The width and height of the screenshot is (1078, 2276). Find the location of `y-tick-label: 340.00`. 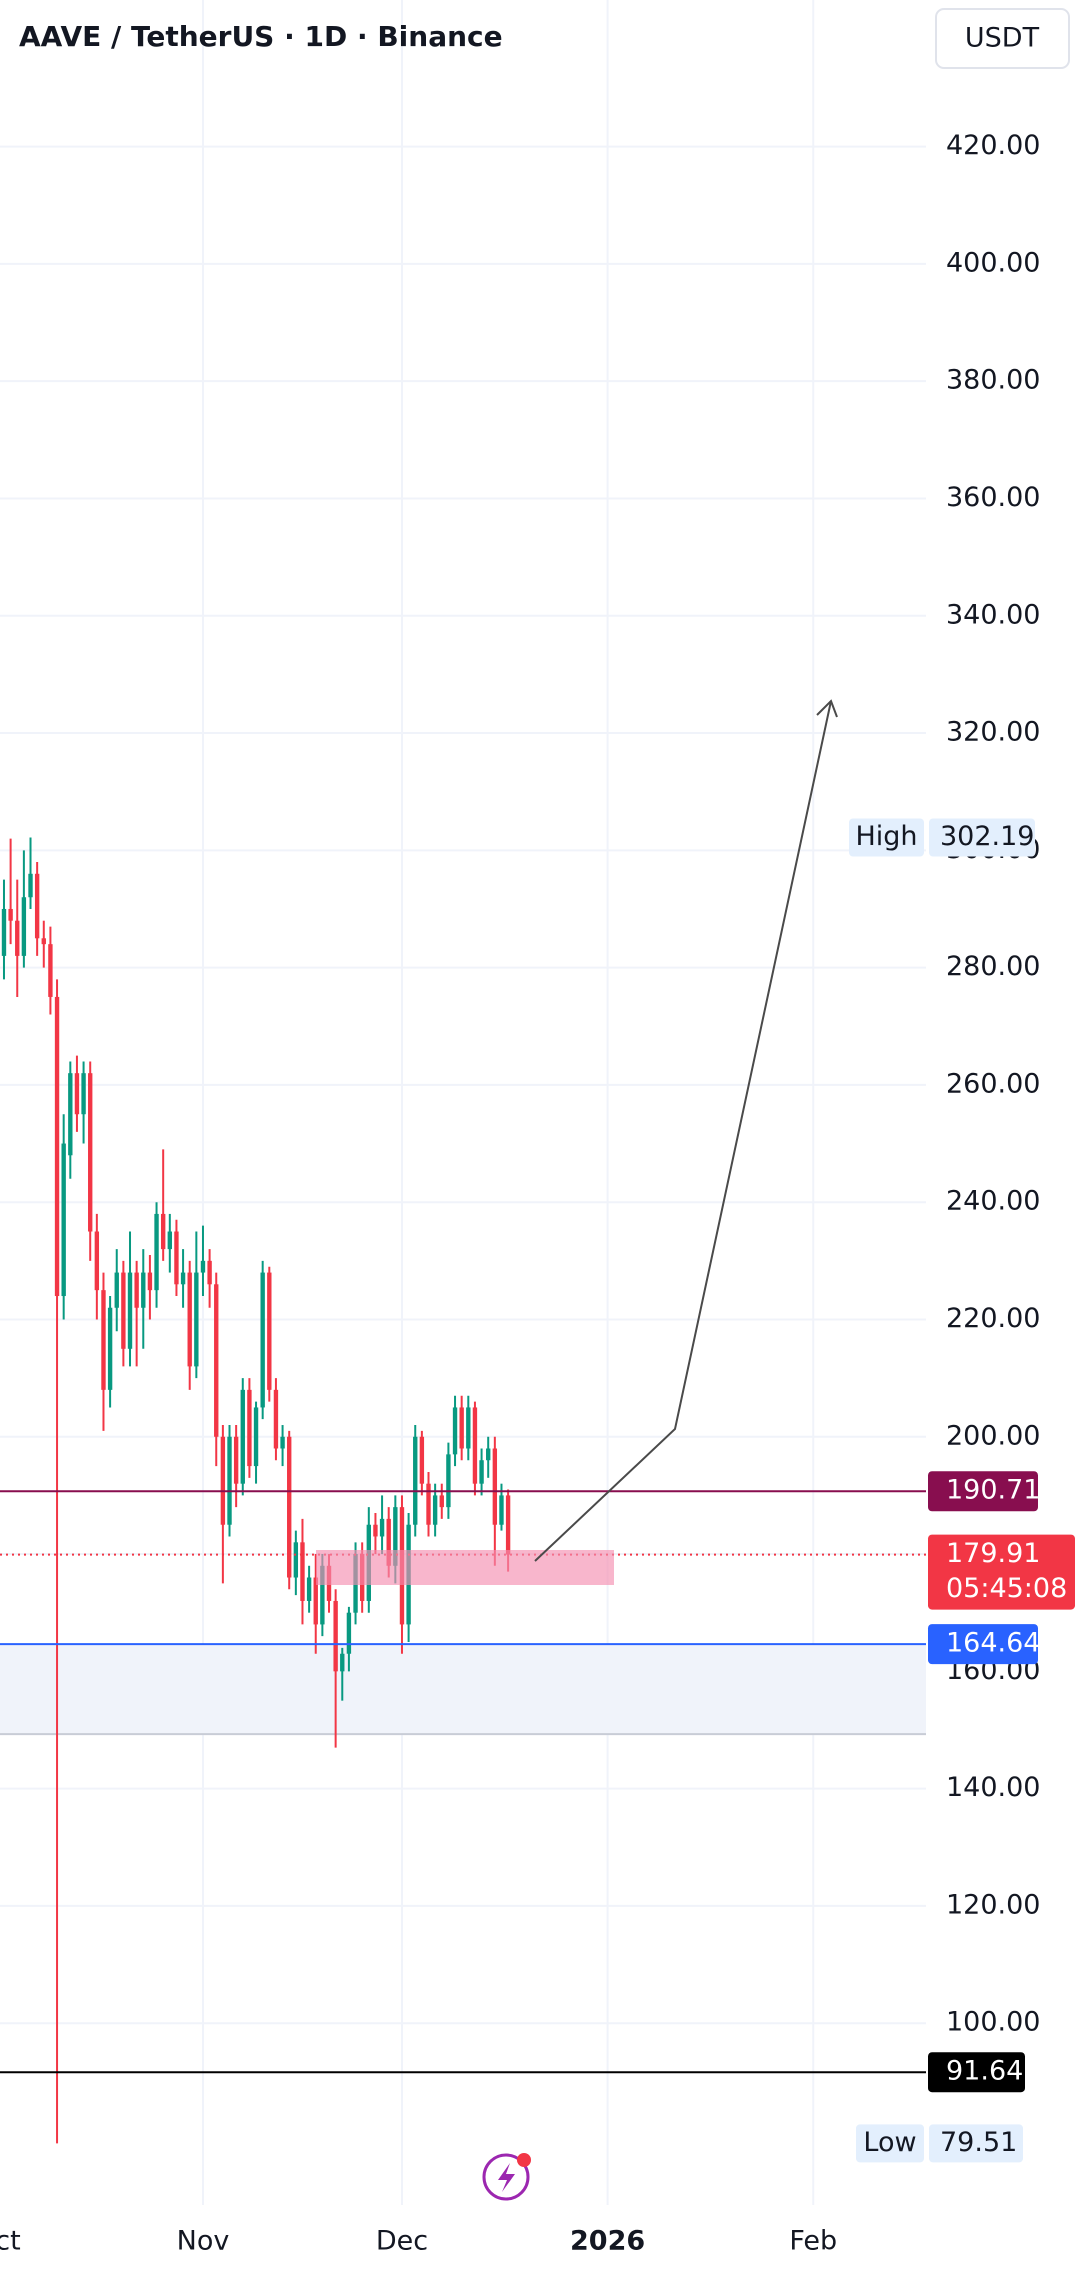

y-tick-label: 340.00 is located at coordinates (993, 614).